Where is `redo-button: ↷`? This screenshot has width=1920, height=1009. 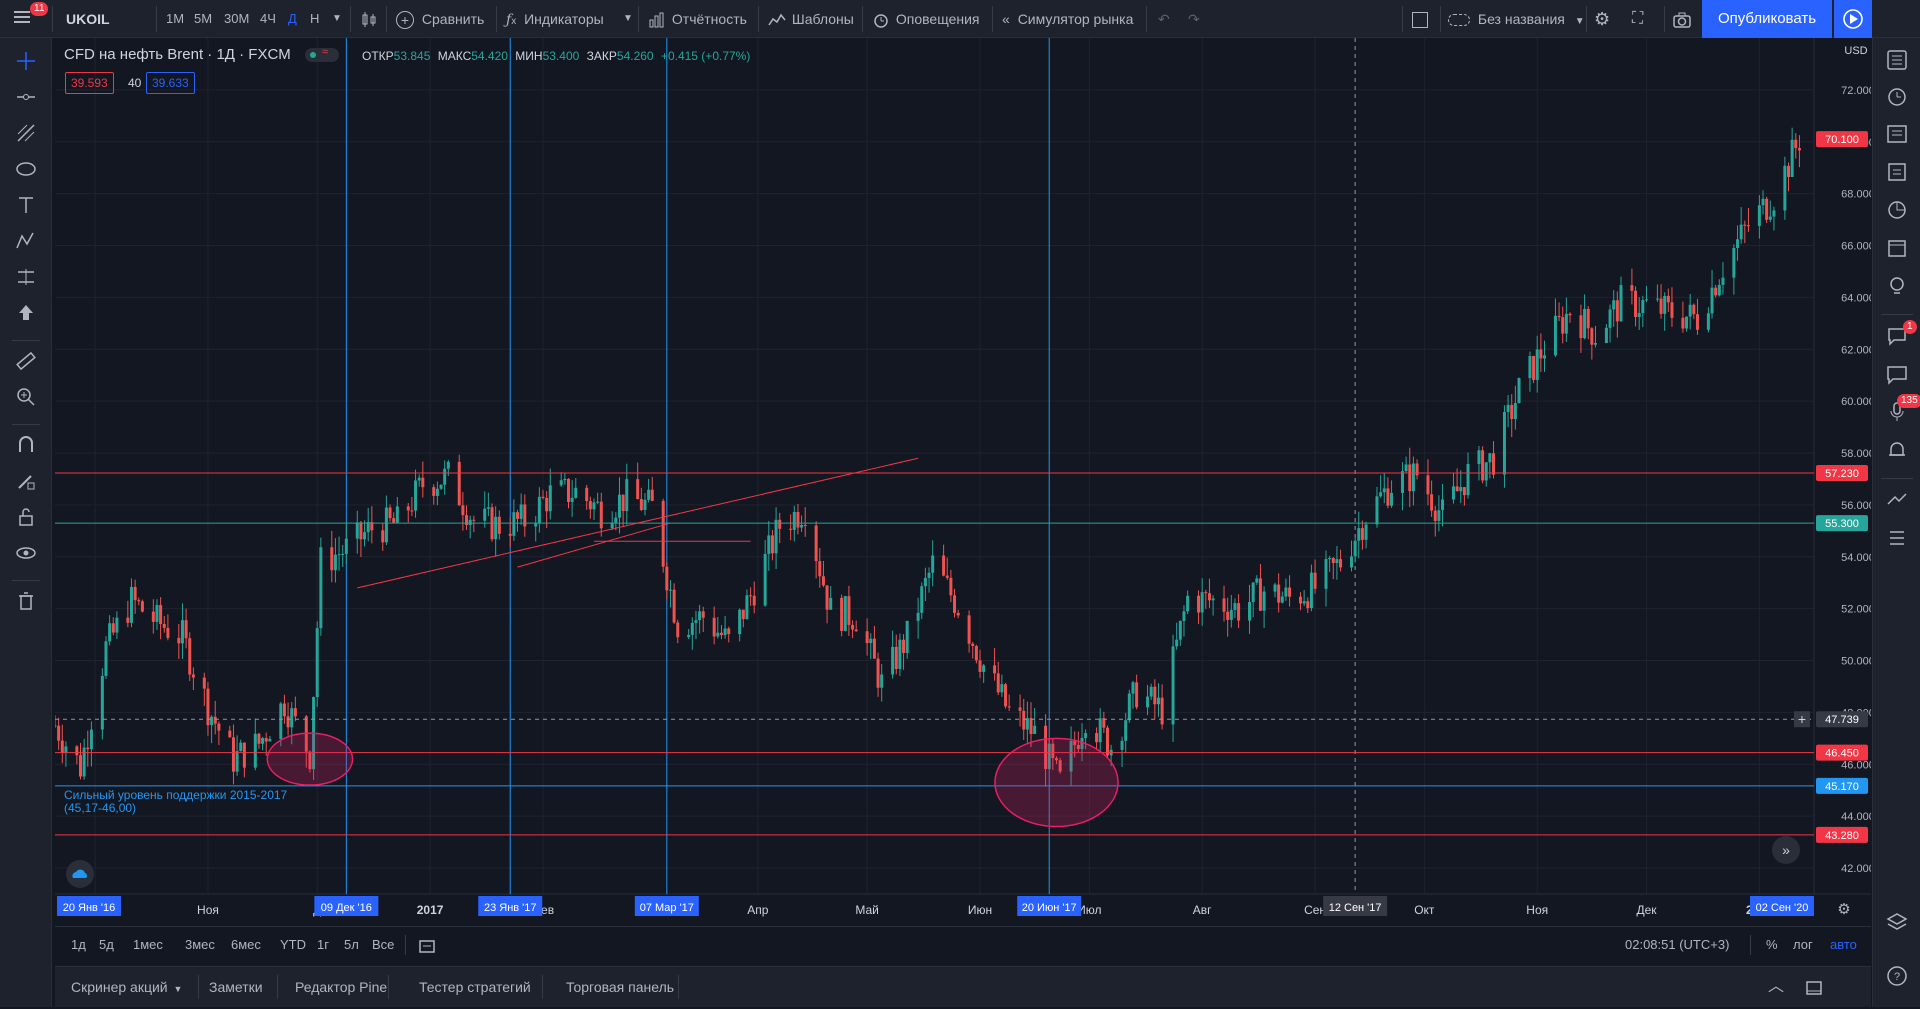
redo-button: ↷ is located at coordinates (1194, 19).